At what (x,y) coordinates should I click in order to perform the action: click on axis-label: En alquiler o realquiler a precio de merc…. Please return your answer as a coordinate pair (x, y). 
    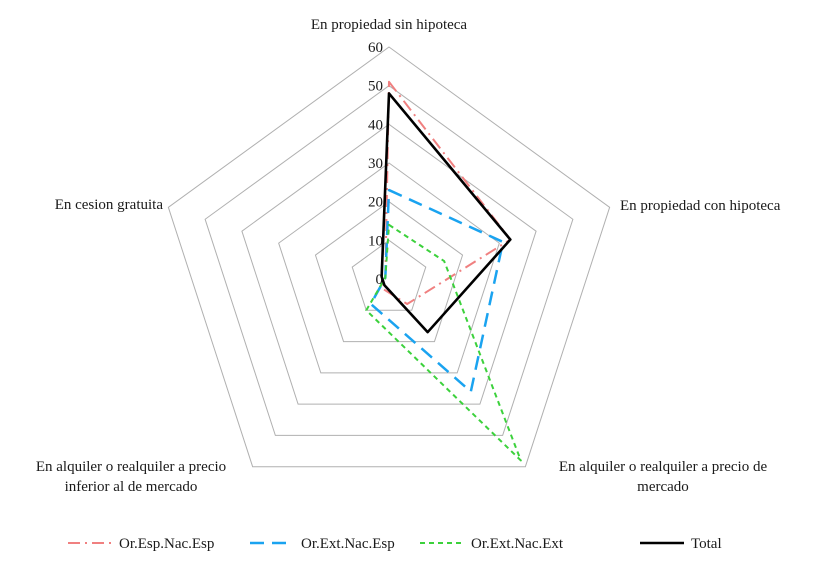
    Looking at the image, I should click on (663, 477).